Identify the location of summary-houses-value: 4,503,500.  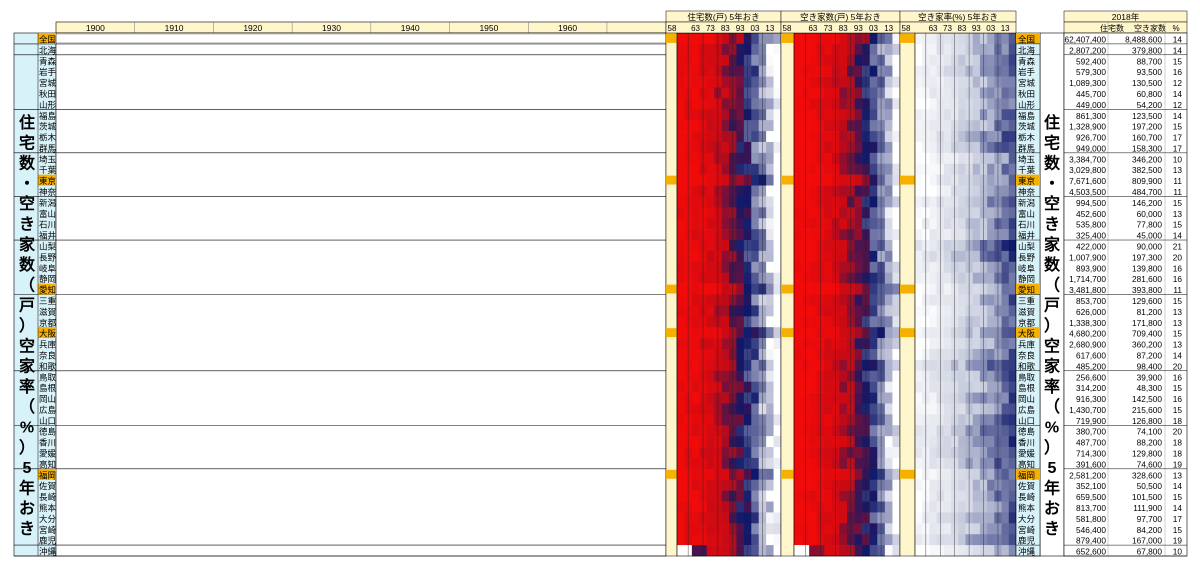
(1087, 192).